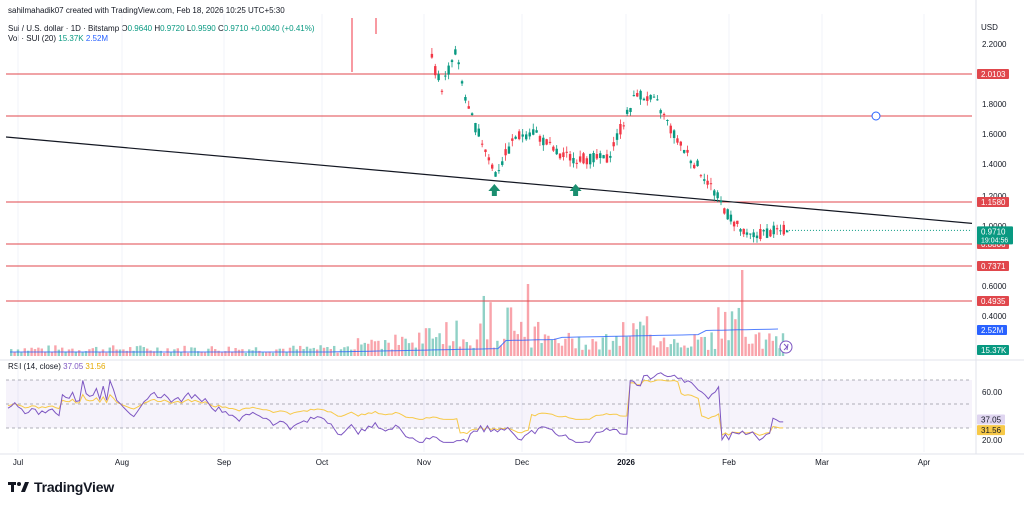 The image size is (1024, 509). What do you see at coordinates (991, 420) in the screenshot?
I see `rsi-badge-label: 37.05` at bounding box center [991, 420].